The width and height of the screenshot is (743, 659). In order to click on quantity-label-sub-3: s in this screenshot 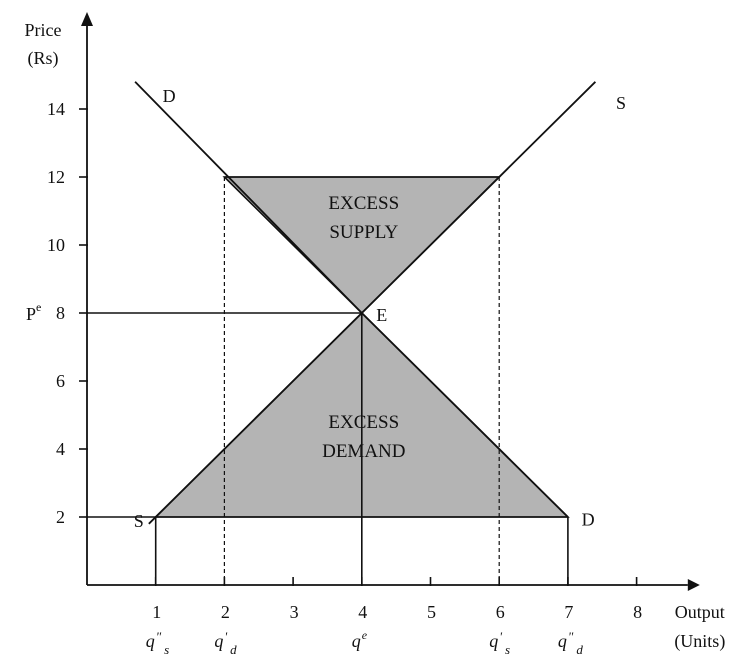, I will do `click(507, 649)`.